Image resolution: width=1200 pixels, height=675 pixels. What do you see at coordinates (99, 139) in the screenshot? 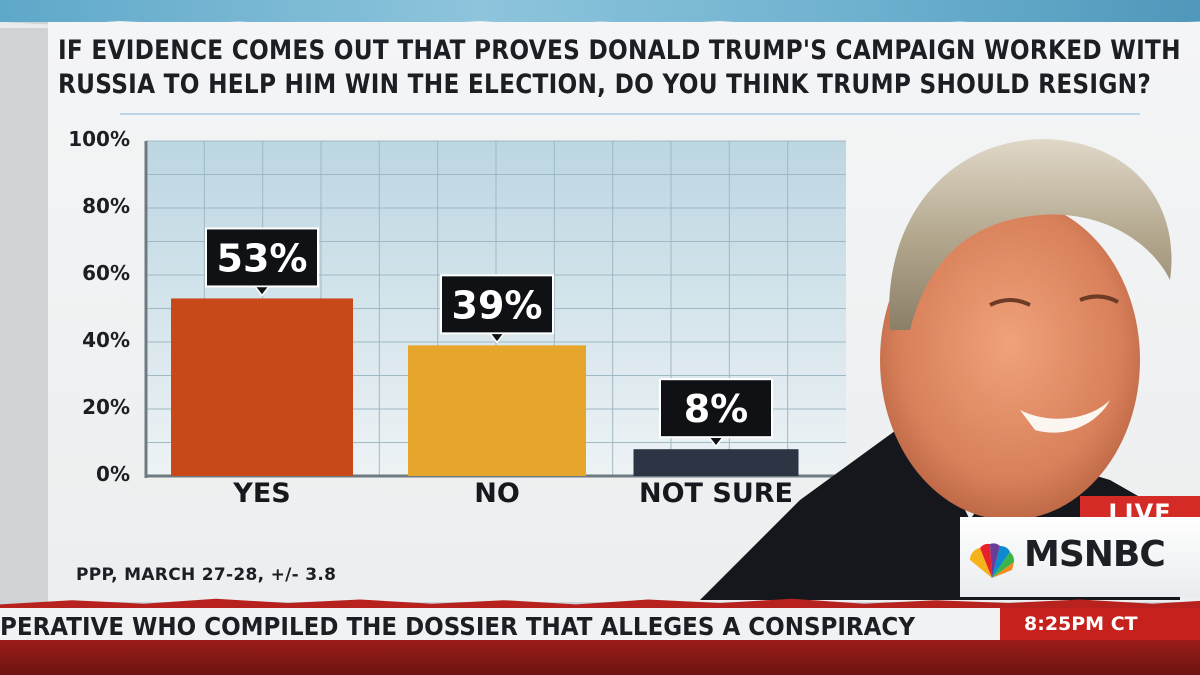
I see `y-tick-label: 100%` at bounding box center [99, 139].